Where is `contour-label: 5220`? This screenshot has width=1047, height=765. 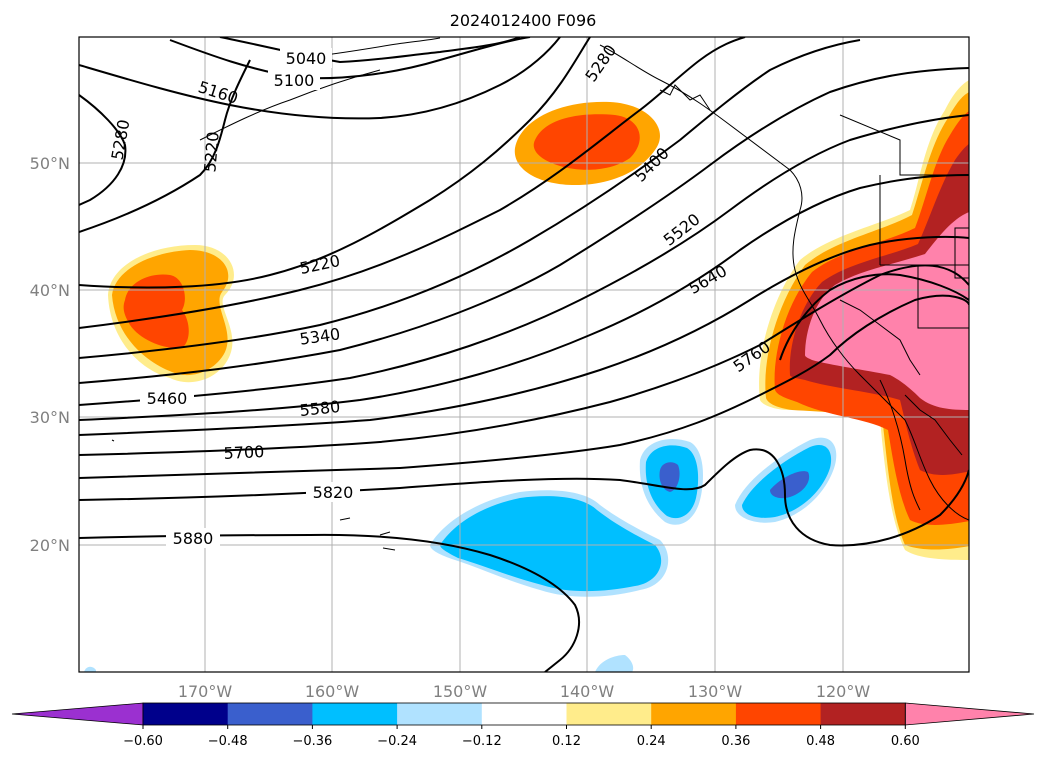 contour-label: 5220 is located at coordinates (211, 152).